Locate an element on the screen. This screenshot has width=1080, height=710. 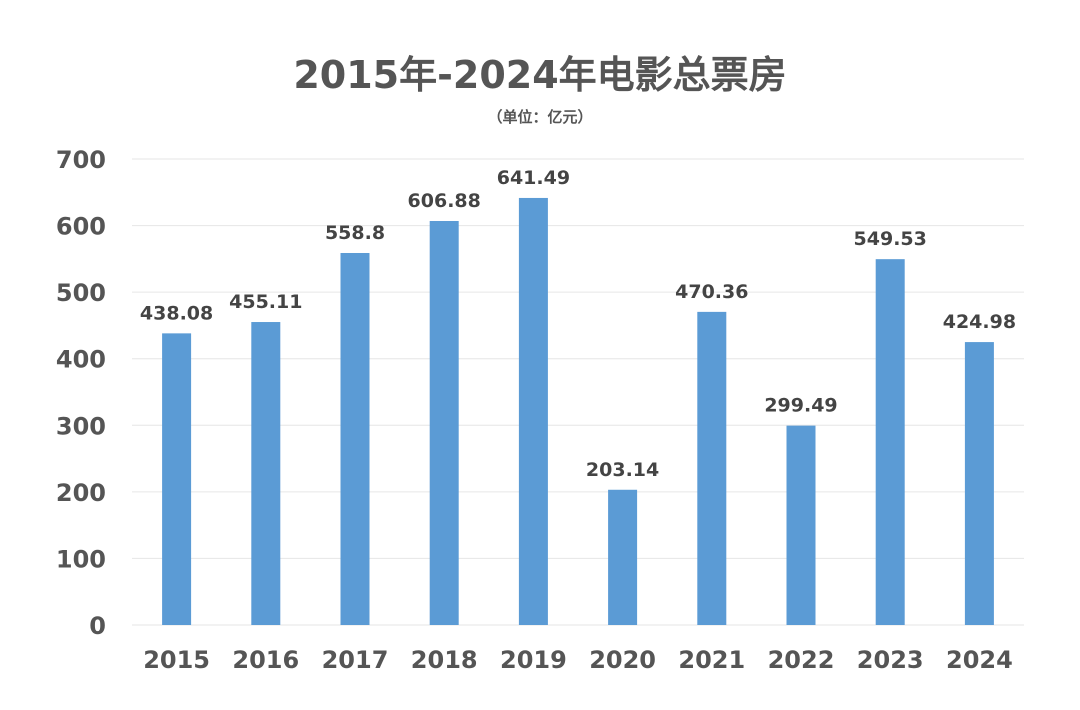
data-label: 455.11 is located at coordinates (265, 302).